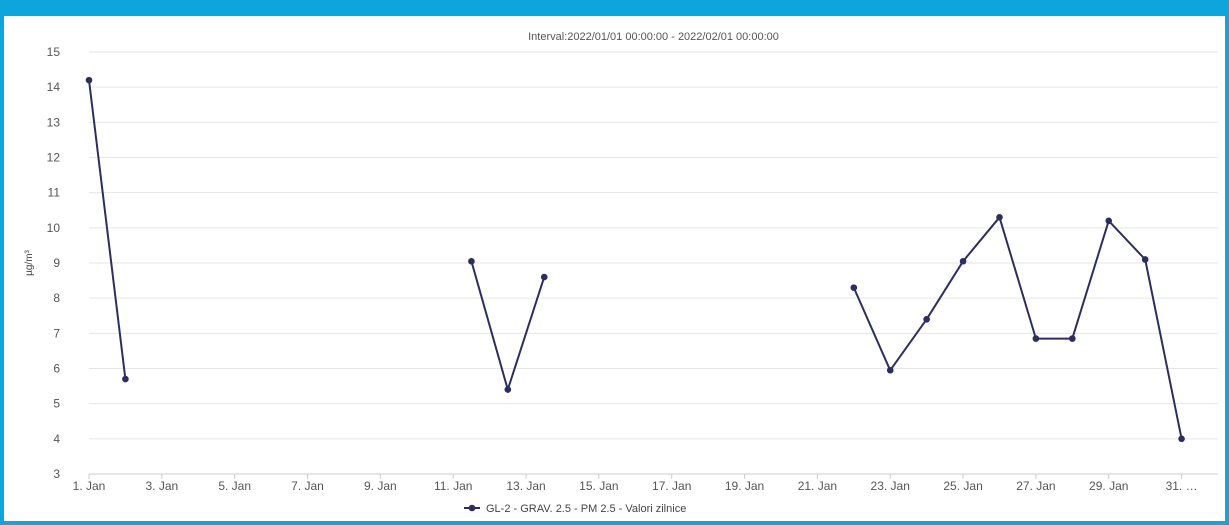 The height and width of the screenshot is (525, 1229). Describe the element at coordinates (54, 52) in the screenshot. I see `y-tick-label-15: 15` at that location.